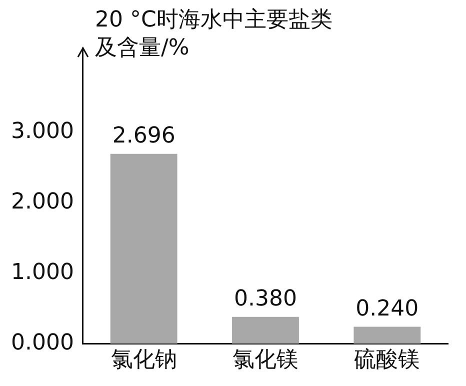  What do you see at coordinates (42, 343) in the screenshot?
I see `y-tick-label: 0.000` at bounding box center [42, 343].